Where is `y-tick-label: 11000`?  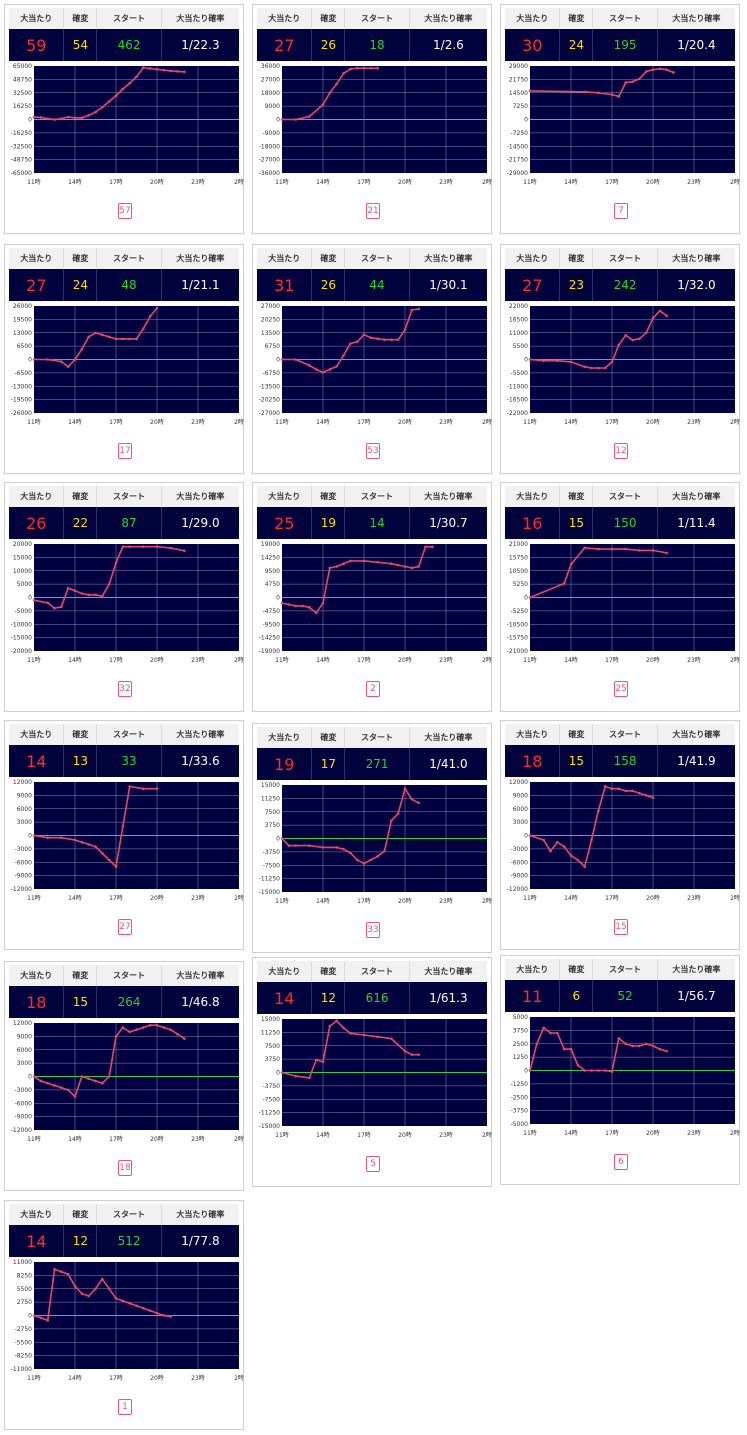
y-tick-label: 11000 is located at coordinates (22, 1262).